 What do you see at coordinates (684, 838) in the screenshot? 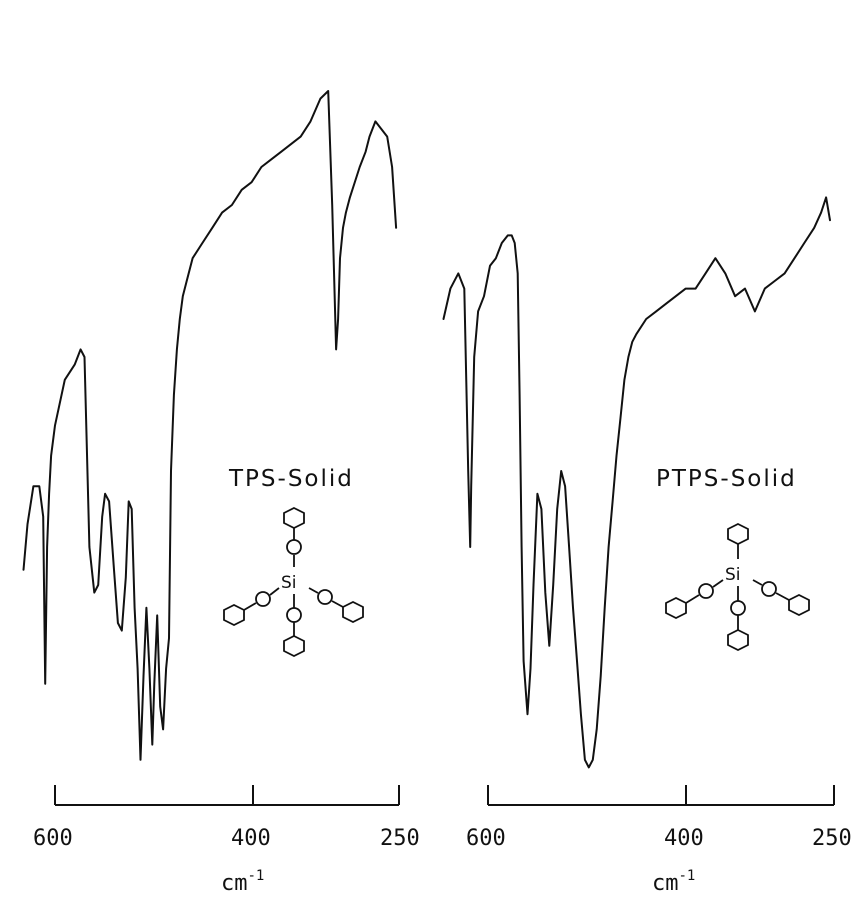
I see `ptps-tick-label-400: 400` at bounding box center [684, 838].